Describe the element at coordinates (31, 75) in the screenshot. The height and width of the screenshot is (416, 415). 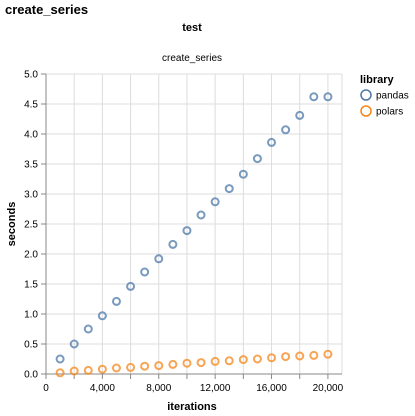
I see `y-tick-label: 5.0` at that location.